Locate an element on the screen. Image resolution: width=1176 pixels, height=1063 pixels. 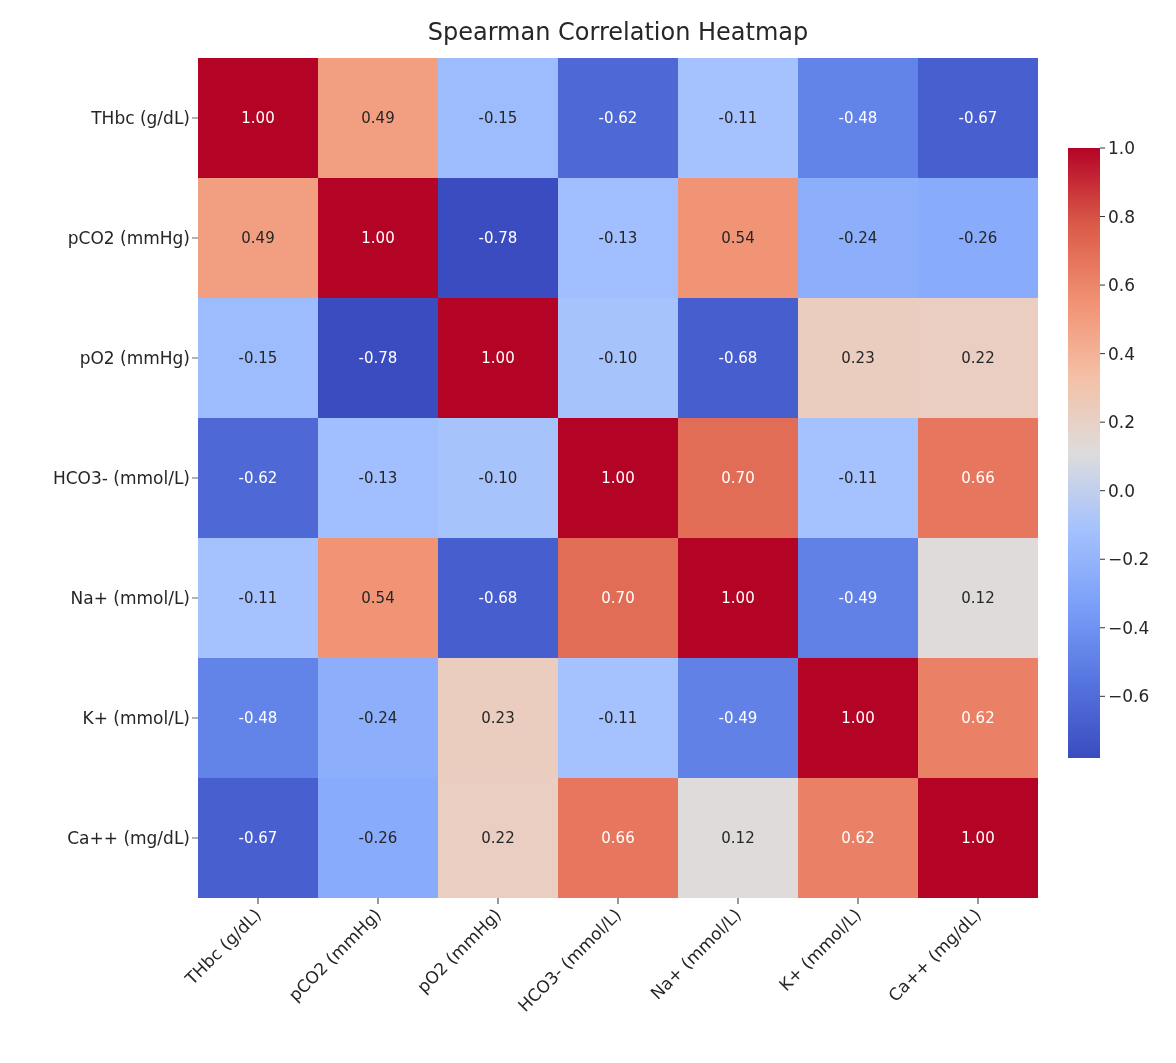
y-tick-label: K+ (mmol/L) is located at coordinates (136, 718).